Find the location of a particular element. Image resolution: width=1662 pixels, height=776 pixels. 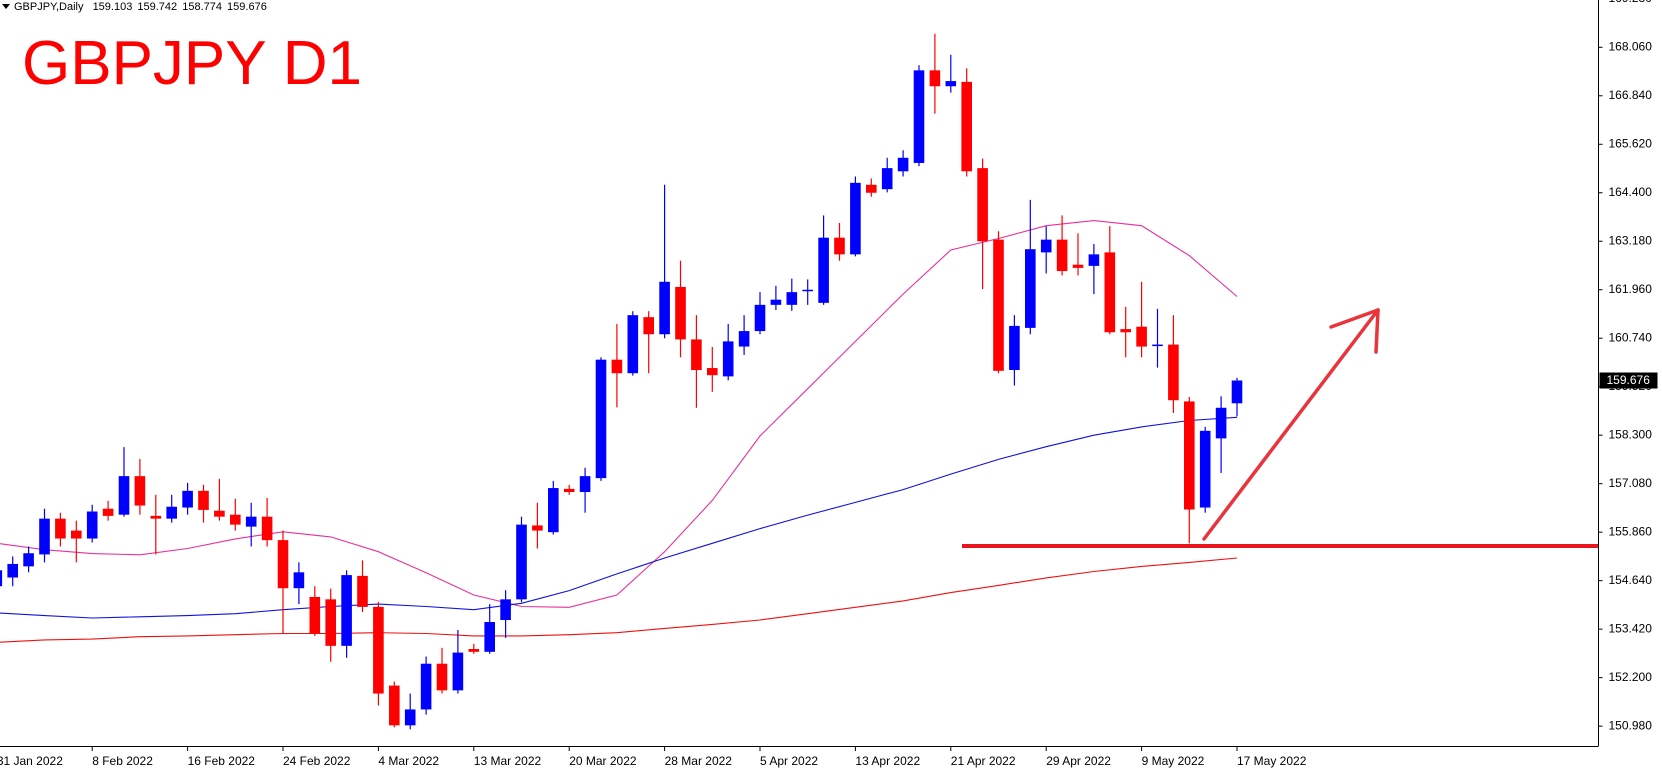

x-tick-label: 31 Jan 2022 is located at coordinates (31, 761).